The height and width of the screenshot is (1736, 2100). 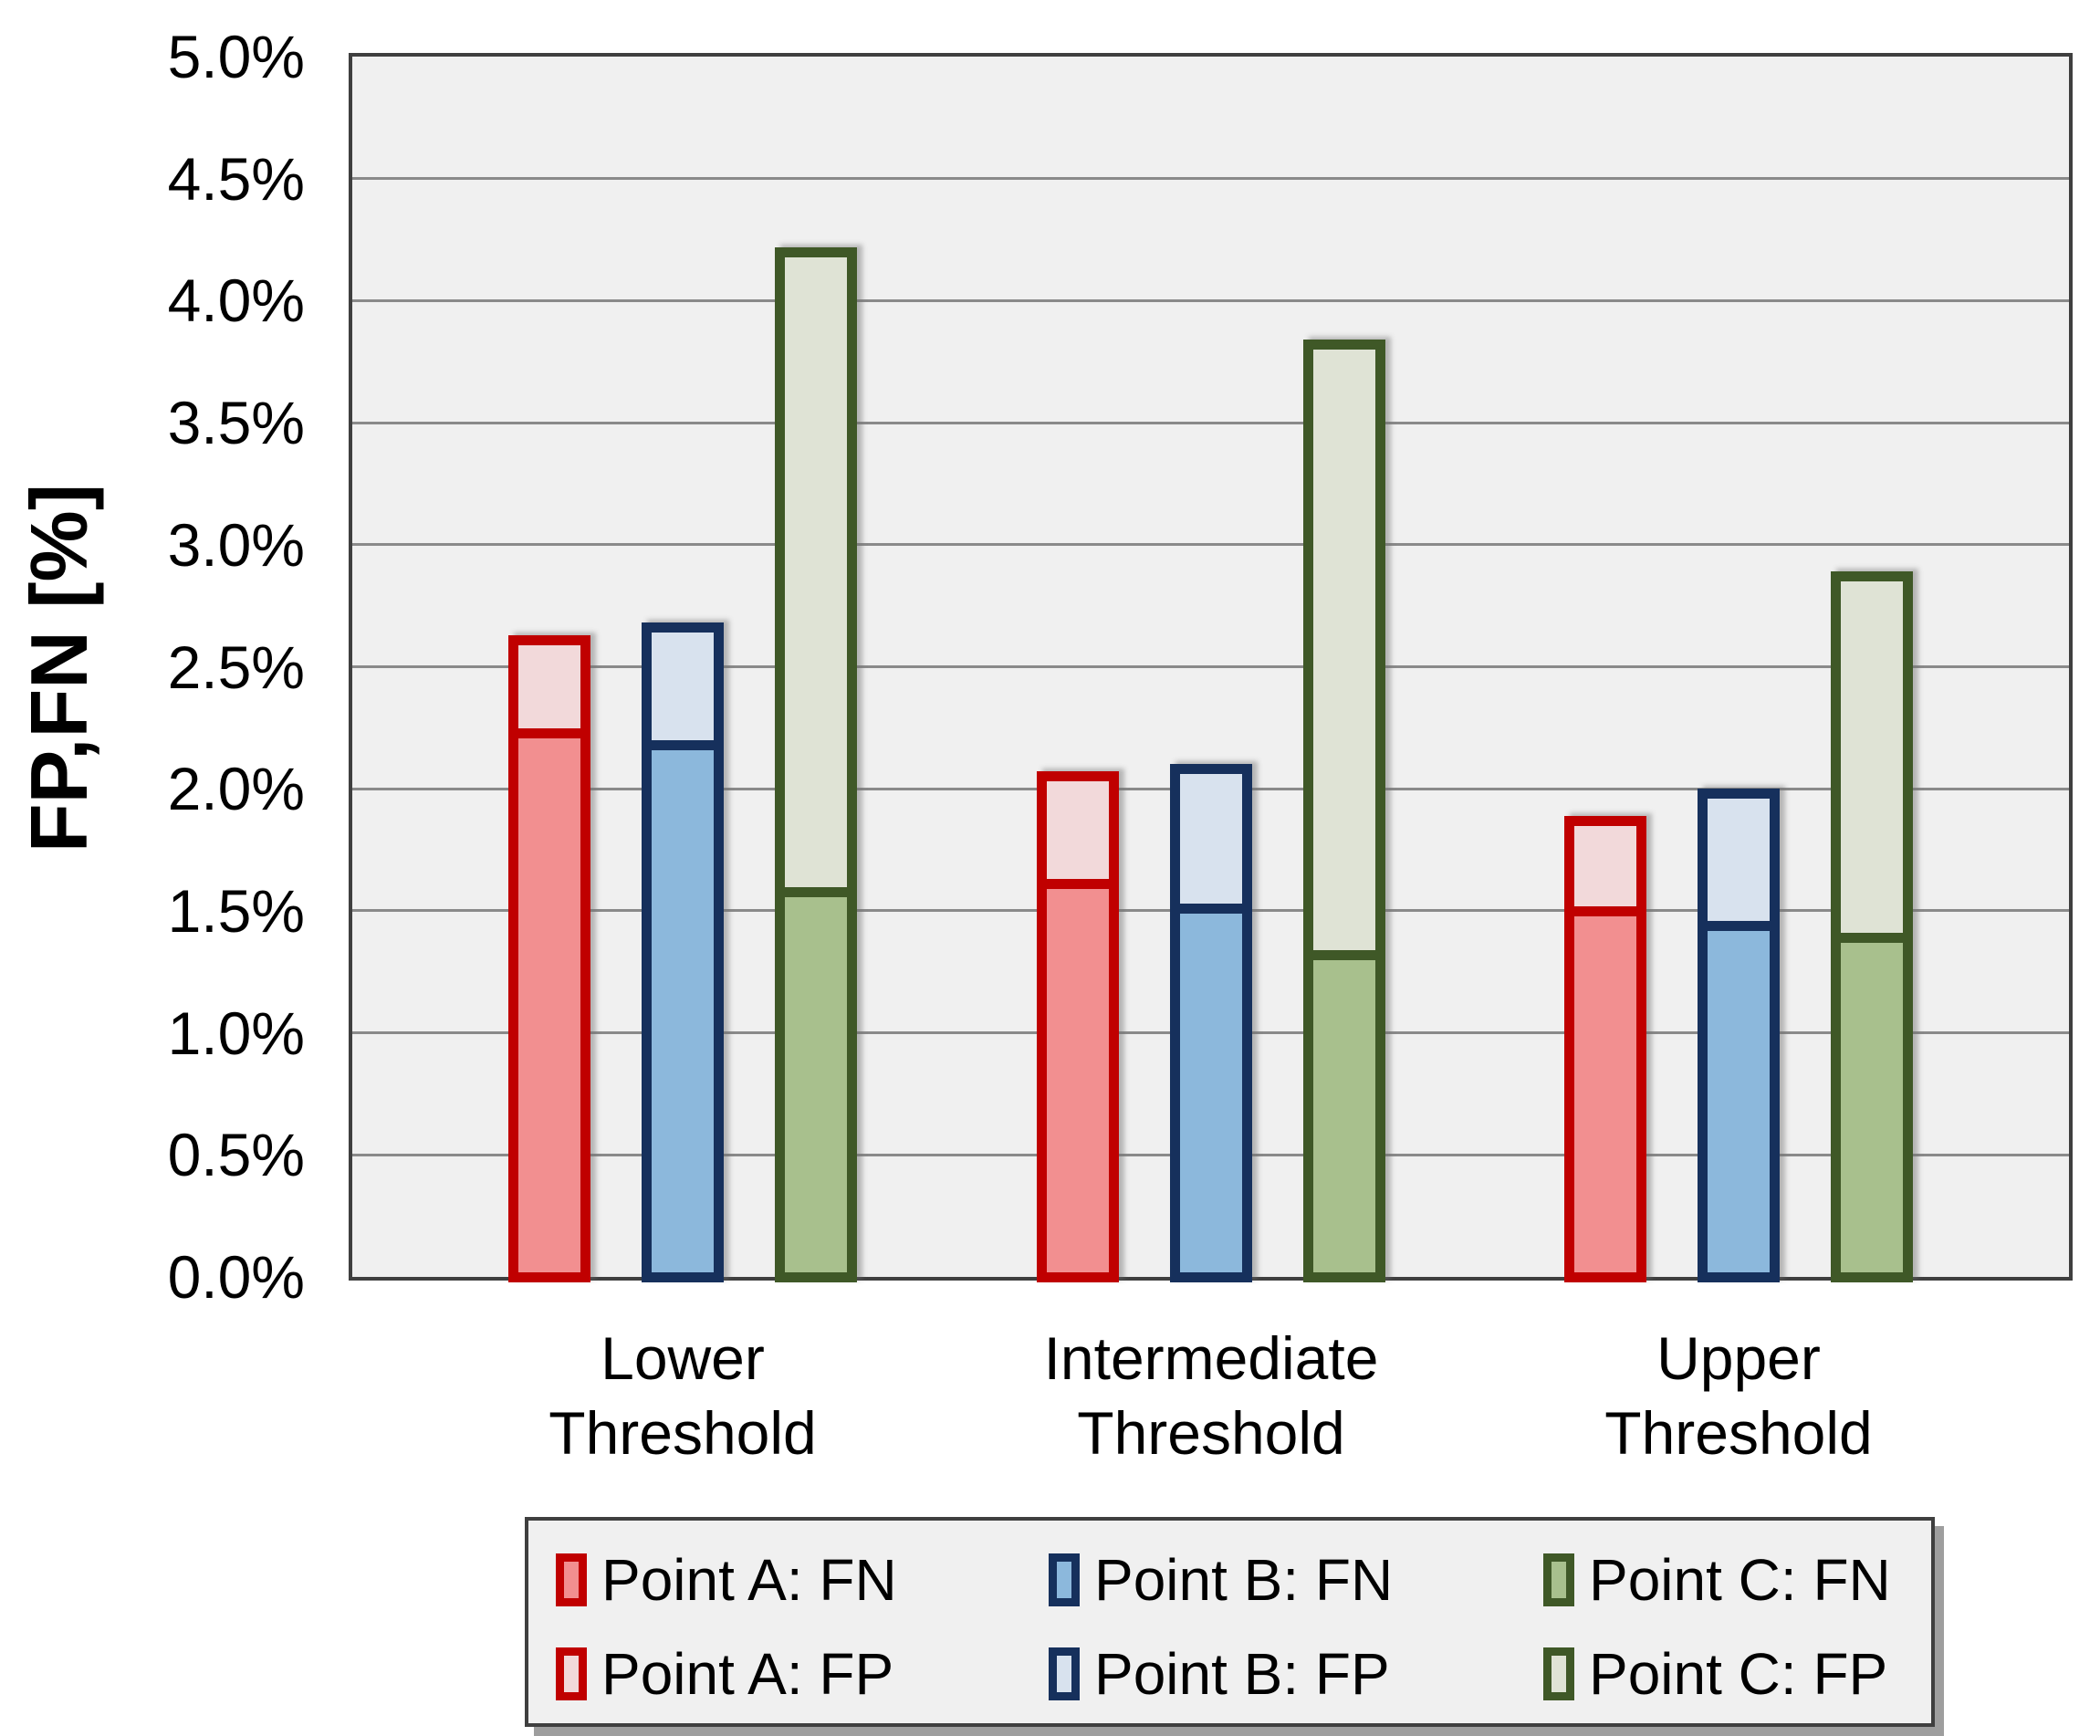 What do you see at coordinates (236, 1277) in the screenshot?
I see `y-tick-label: 0.0%` at bounding box center [236, 1277].